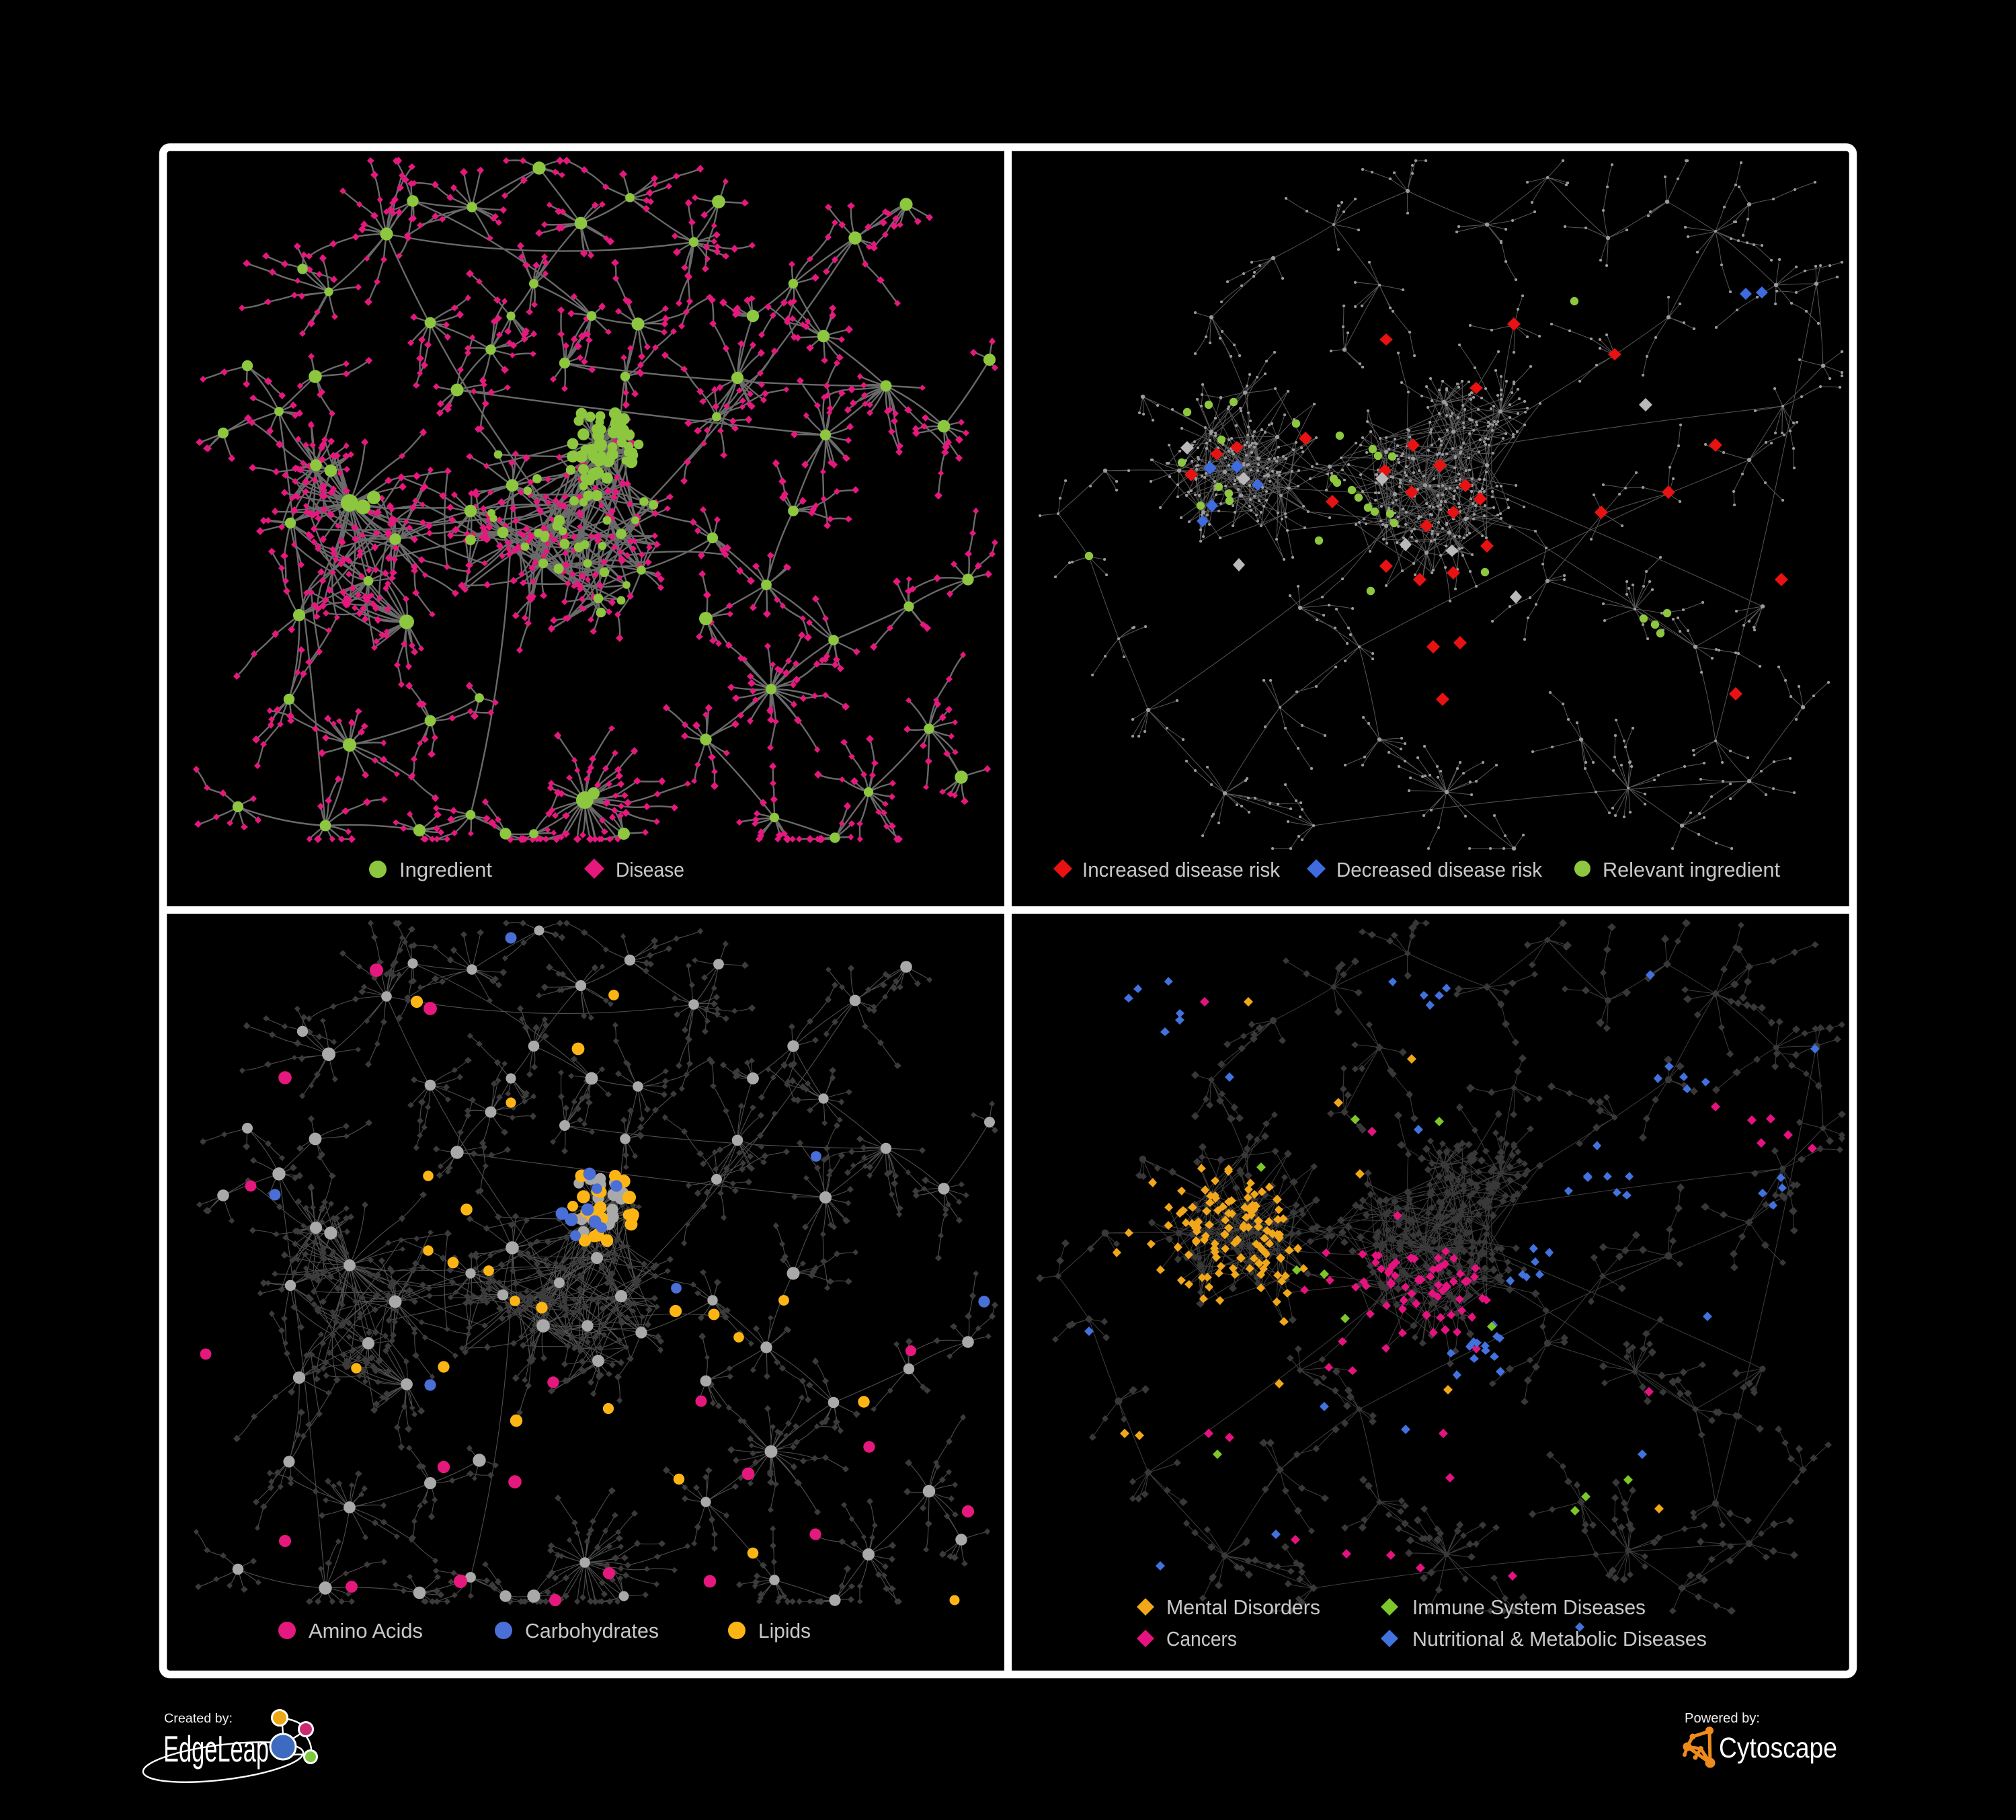  What do you see at coordinates (1243, 1607) in the screenshot?
I see `svg-text: Mental Disorders` at bounding box center [1243, 1607].